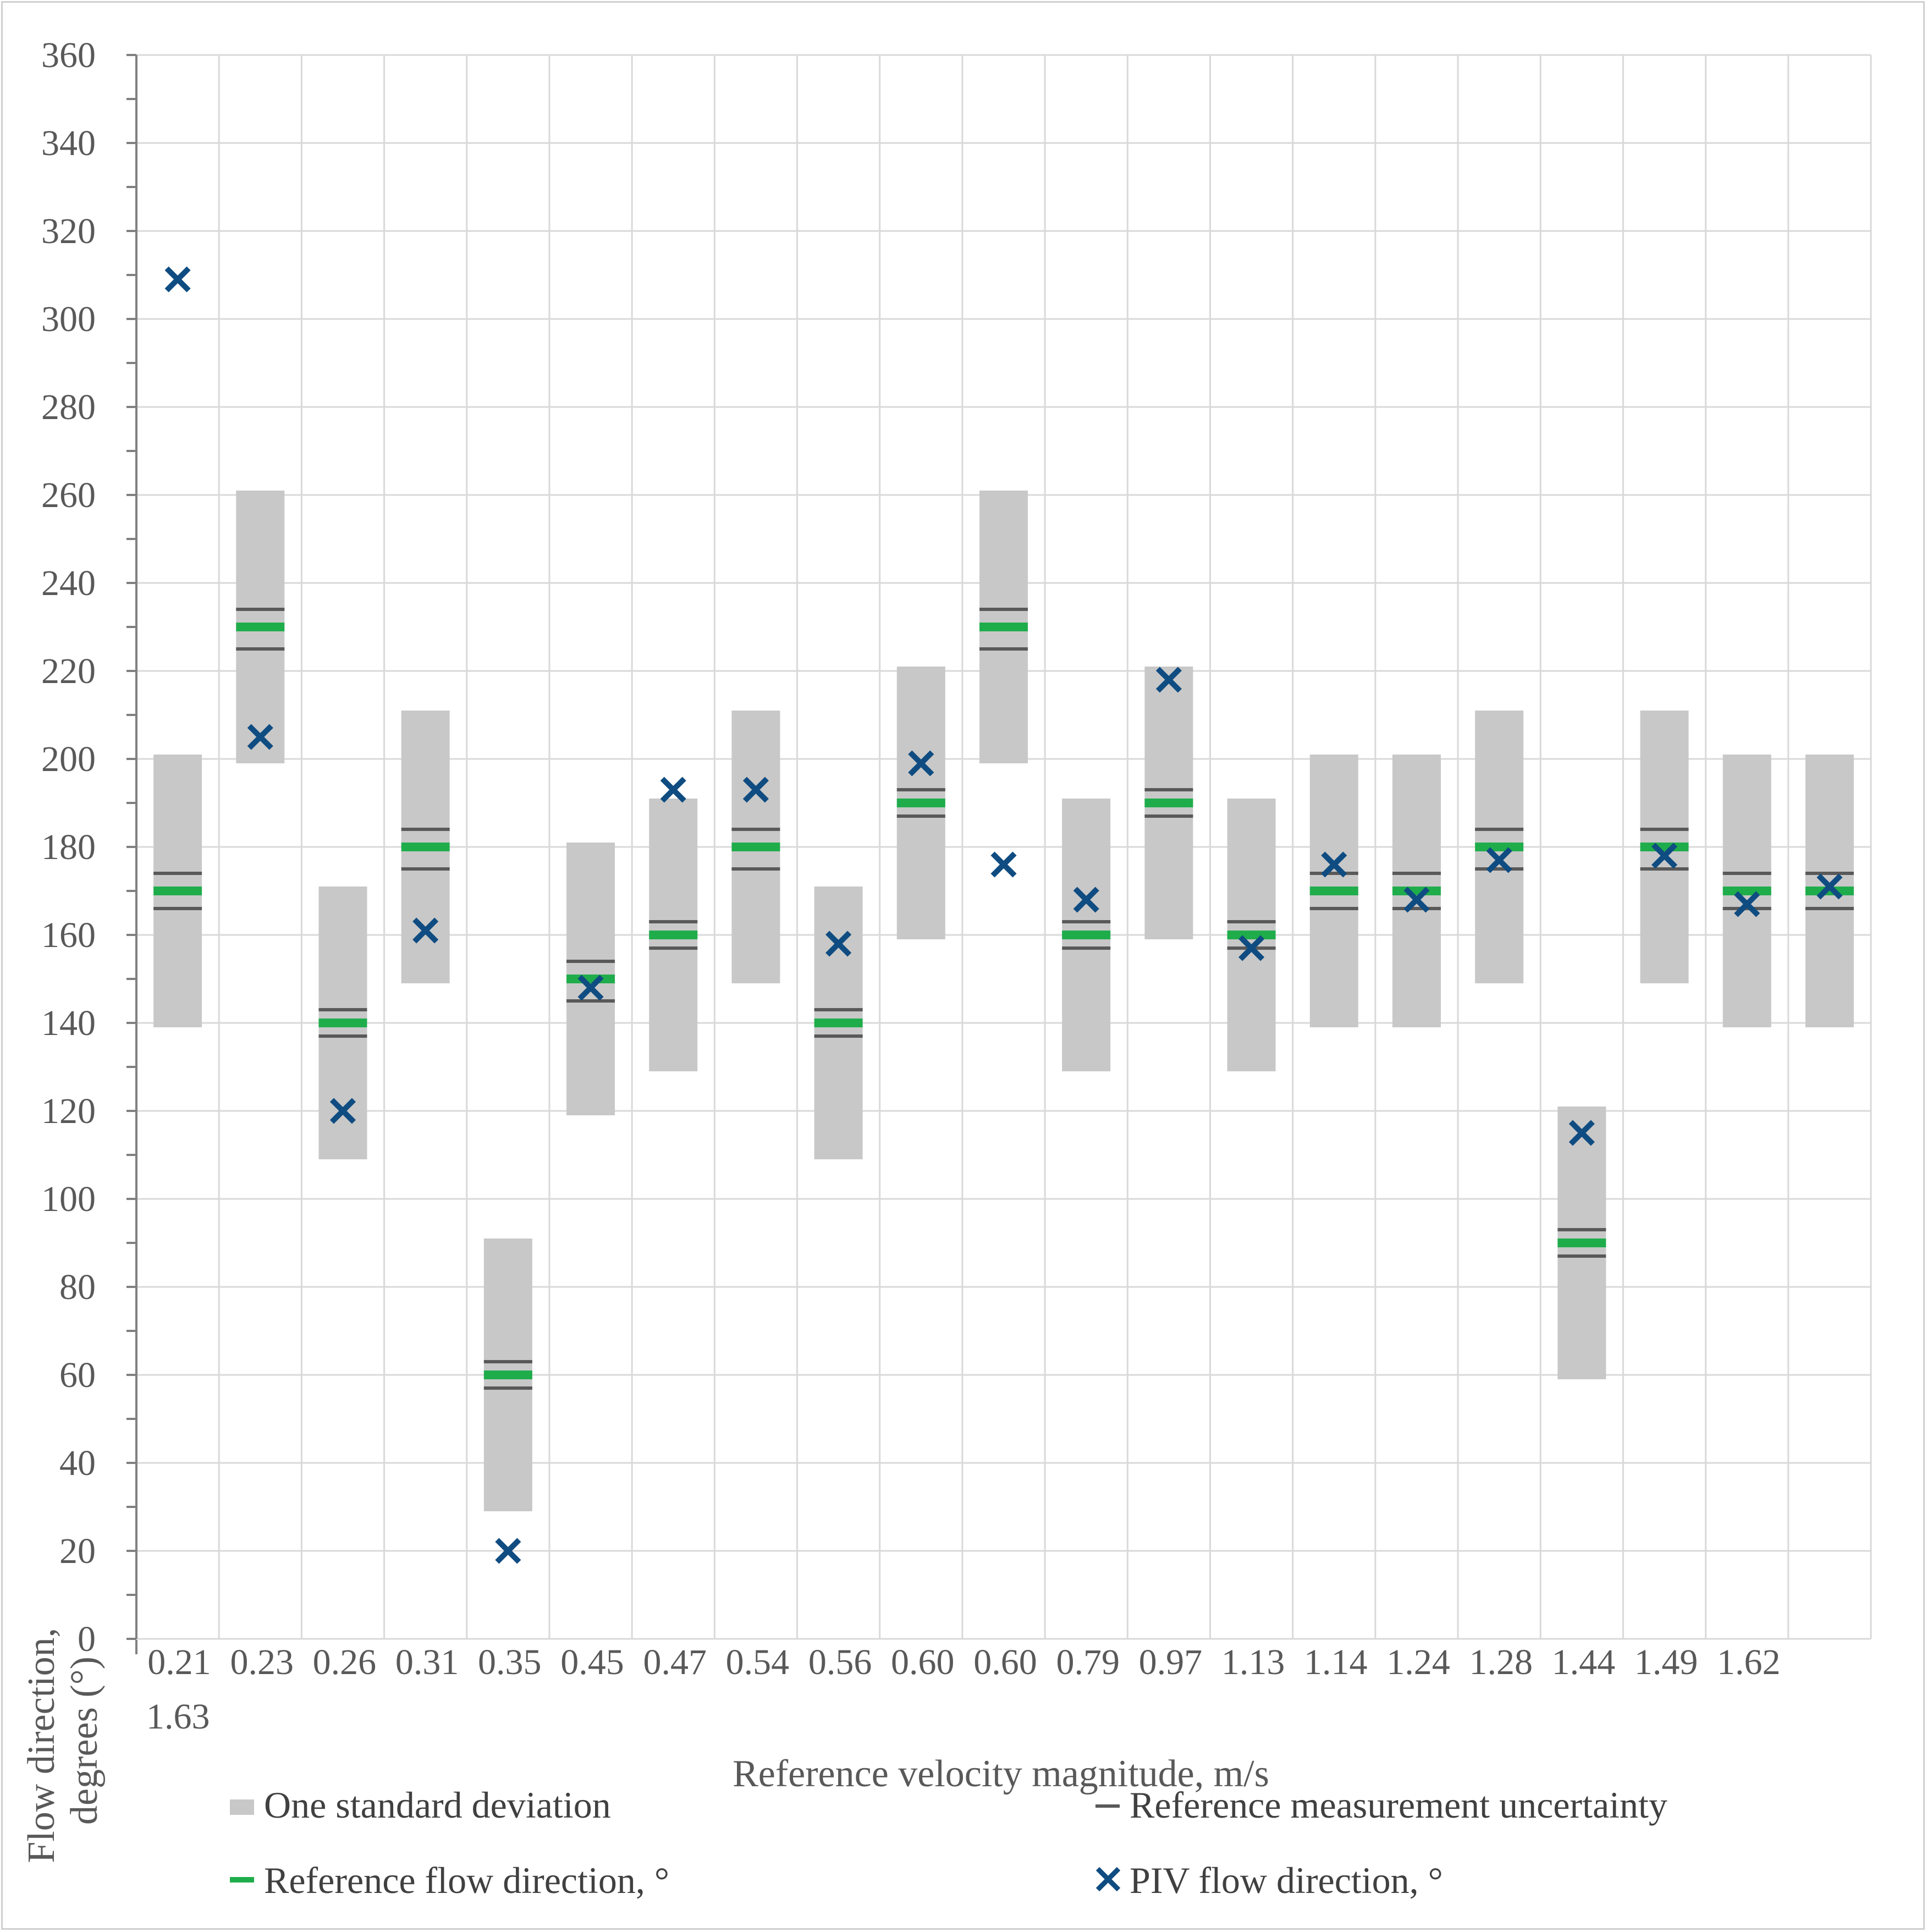  Describe the element at coordinates (179, 1662) in the screenshot. I see `x-tick-label: 0.21` at that location.